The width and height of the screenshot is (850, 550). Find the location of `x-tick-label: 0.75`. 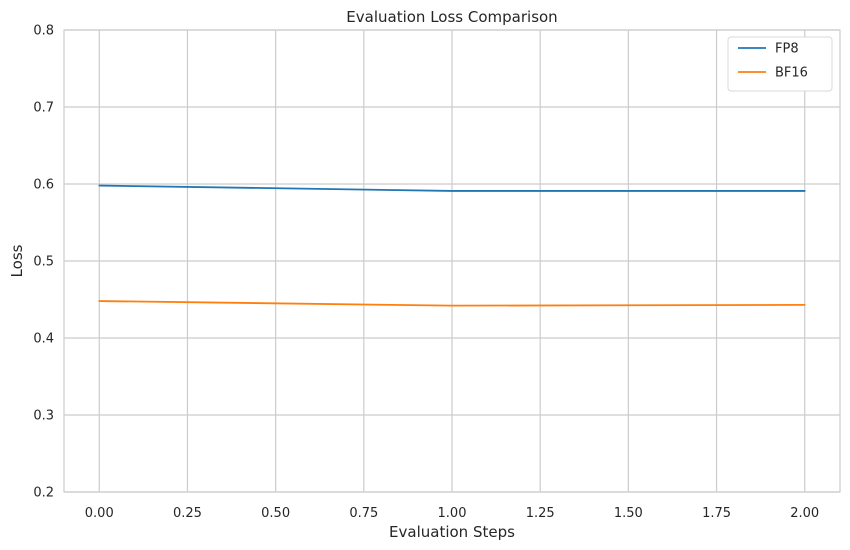

x-tick-label: 0.75 is located at coordinates (363, 513).